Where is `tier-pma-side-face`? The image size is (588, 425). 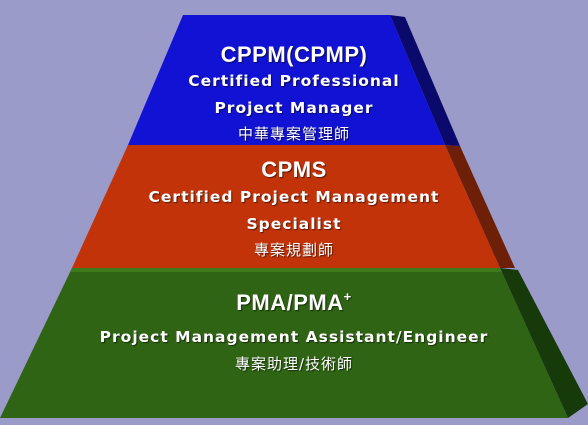 tier-pma-side-face is located at coordinates (544, 343).